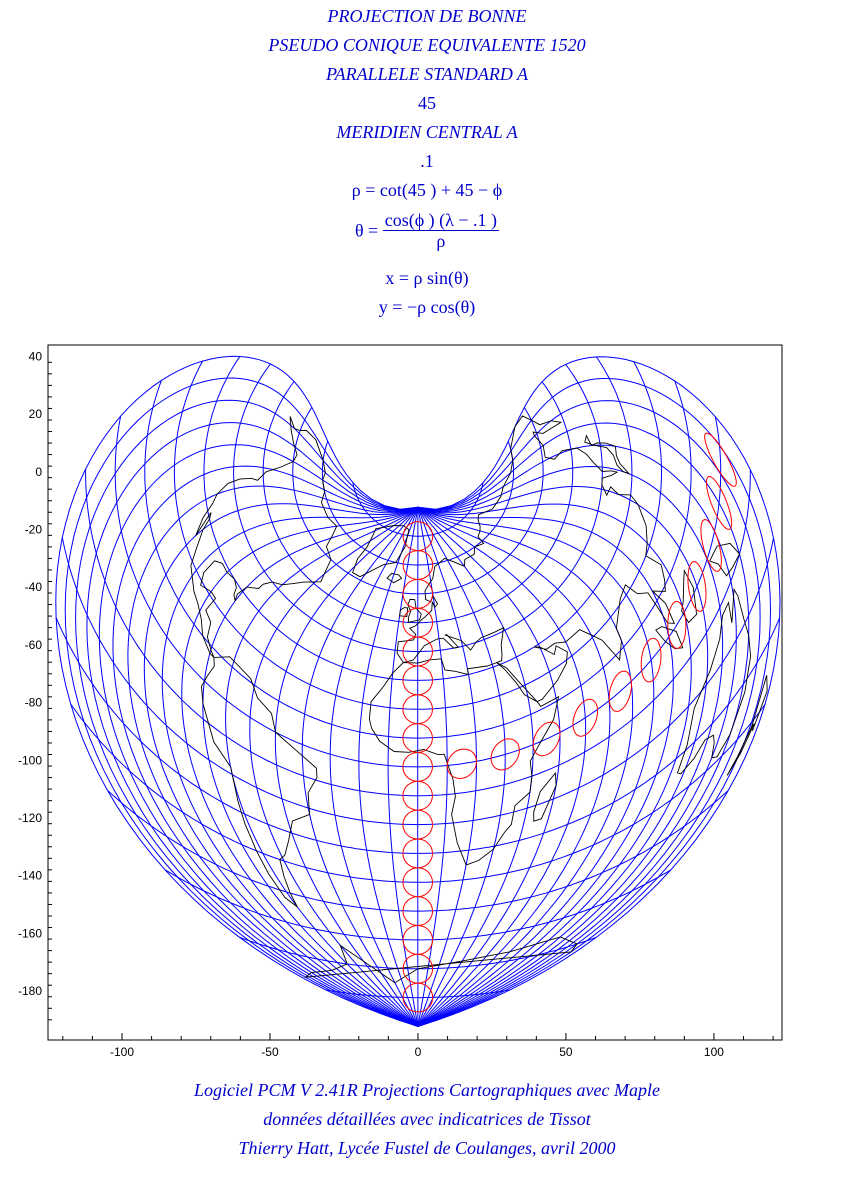 Image resolution: width=854 pixels, height=1180 pixels. I want to click on central-meridian-value: .1, so click(427, 161).